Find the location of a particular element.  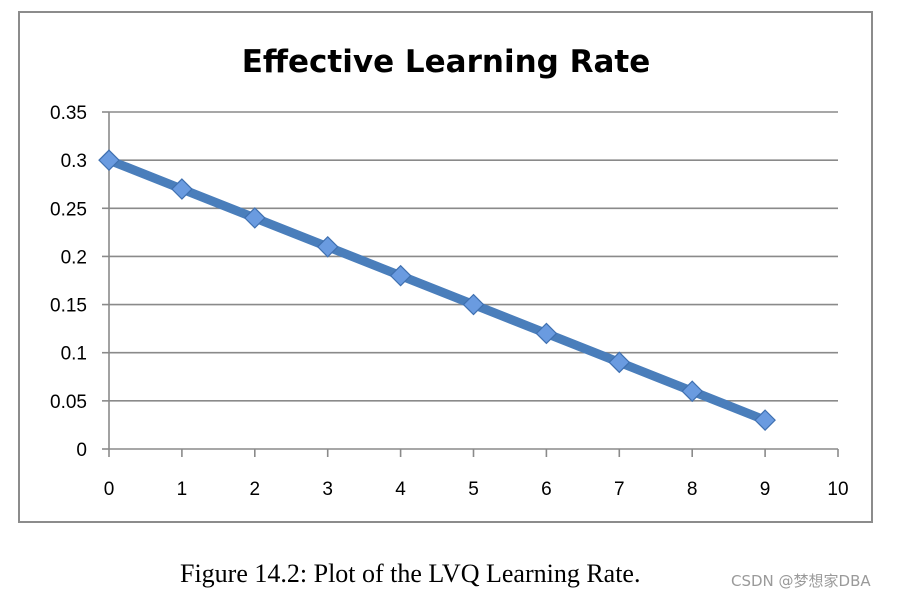

y-tick-label-7: 0.35 is located at coordinates (68, 113).